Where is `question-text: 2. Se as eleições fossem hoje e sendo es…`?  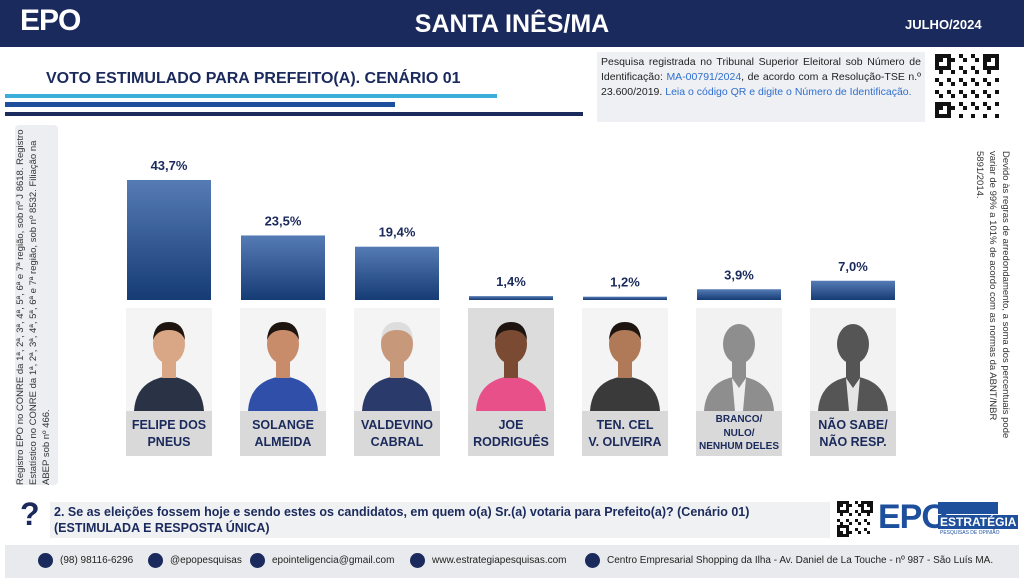
question-text: 2. Se as eleições fossem hoje e sendo es… is located at coordinates (402, 512).